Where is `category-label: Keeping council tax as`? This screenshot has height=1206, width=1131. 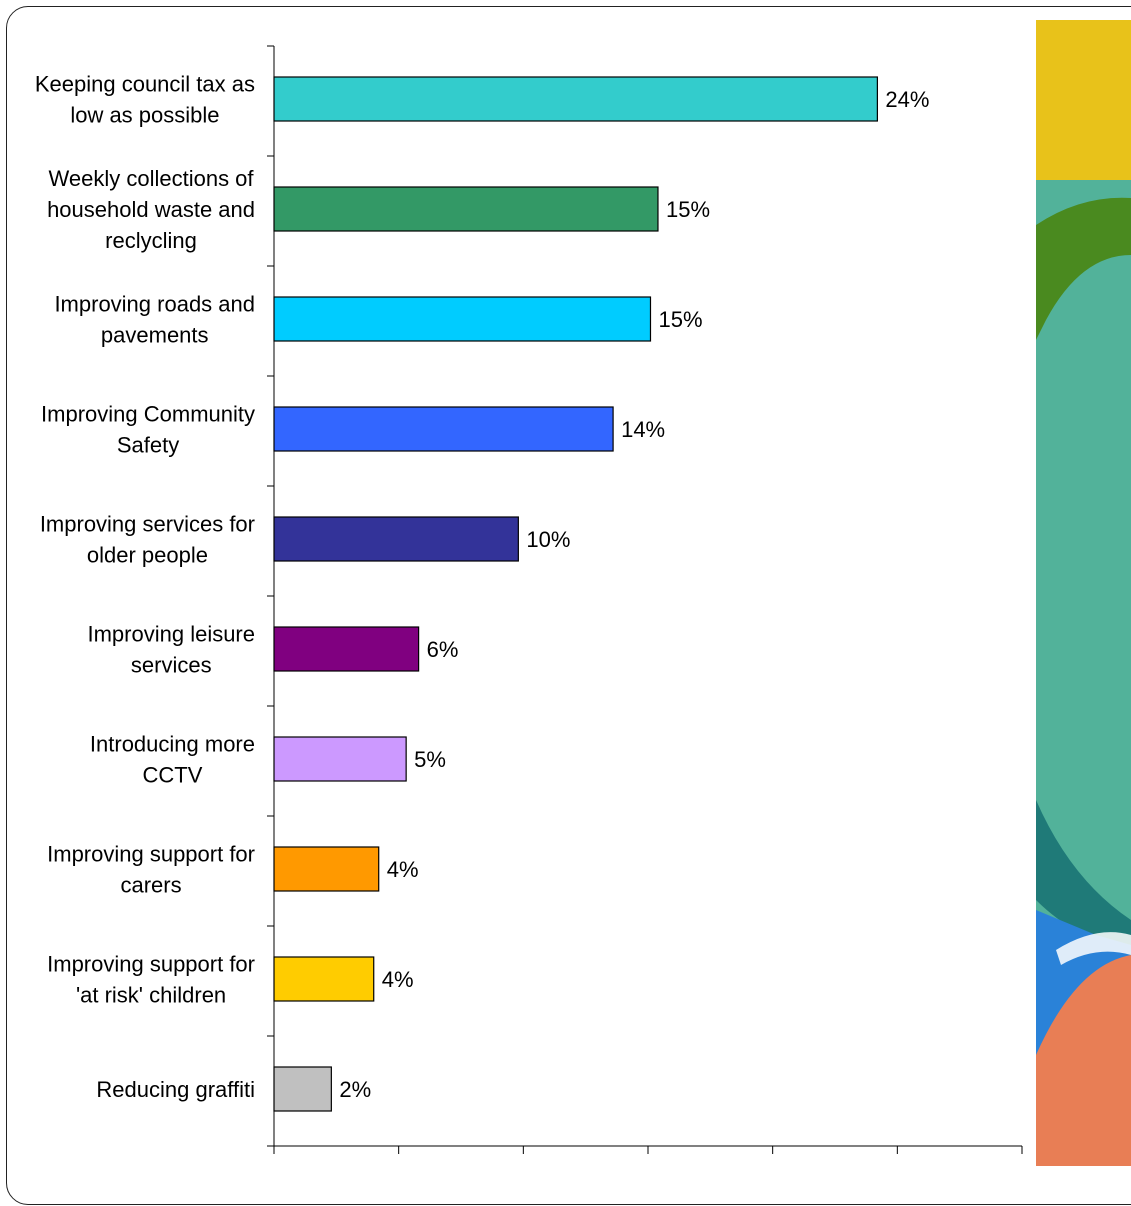 category-label: Keeping council tax as is located at coordinates (145, 84).